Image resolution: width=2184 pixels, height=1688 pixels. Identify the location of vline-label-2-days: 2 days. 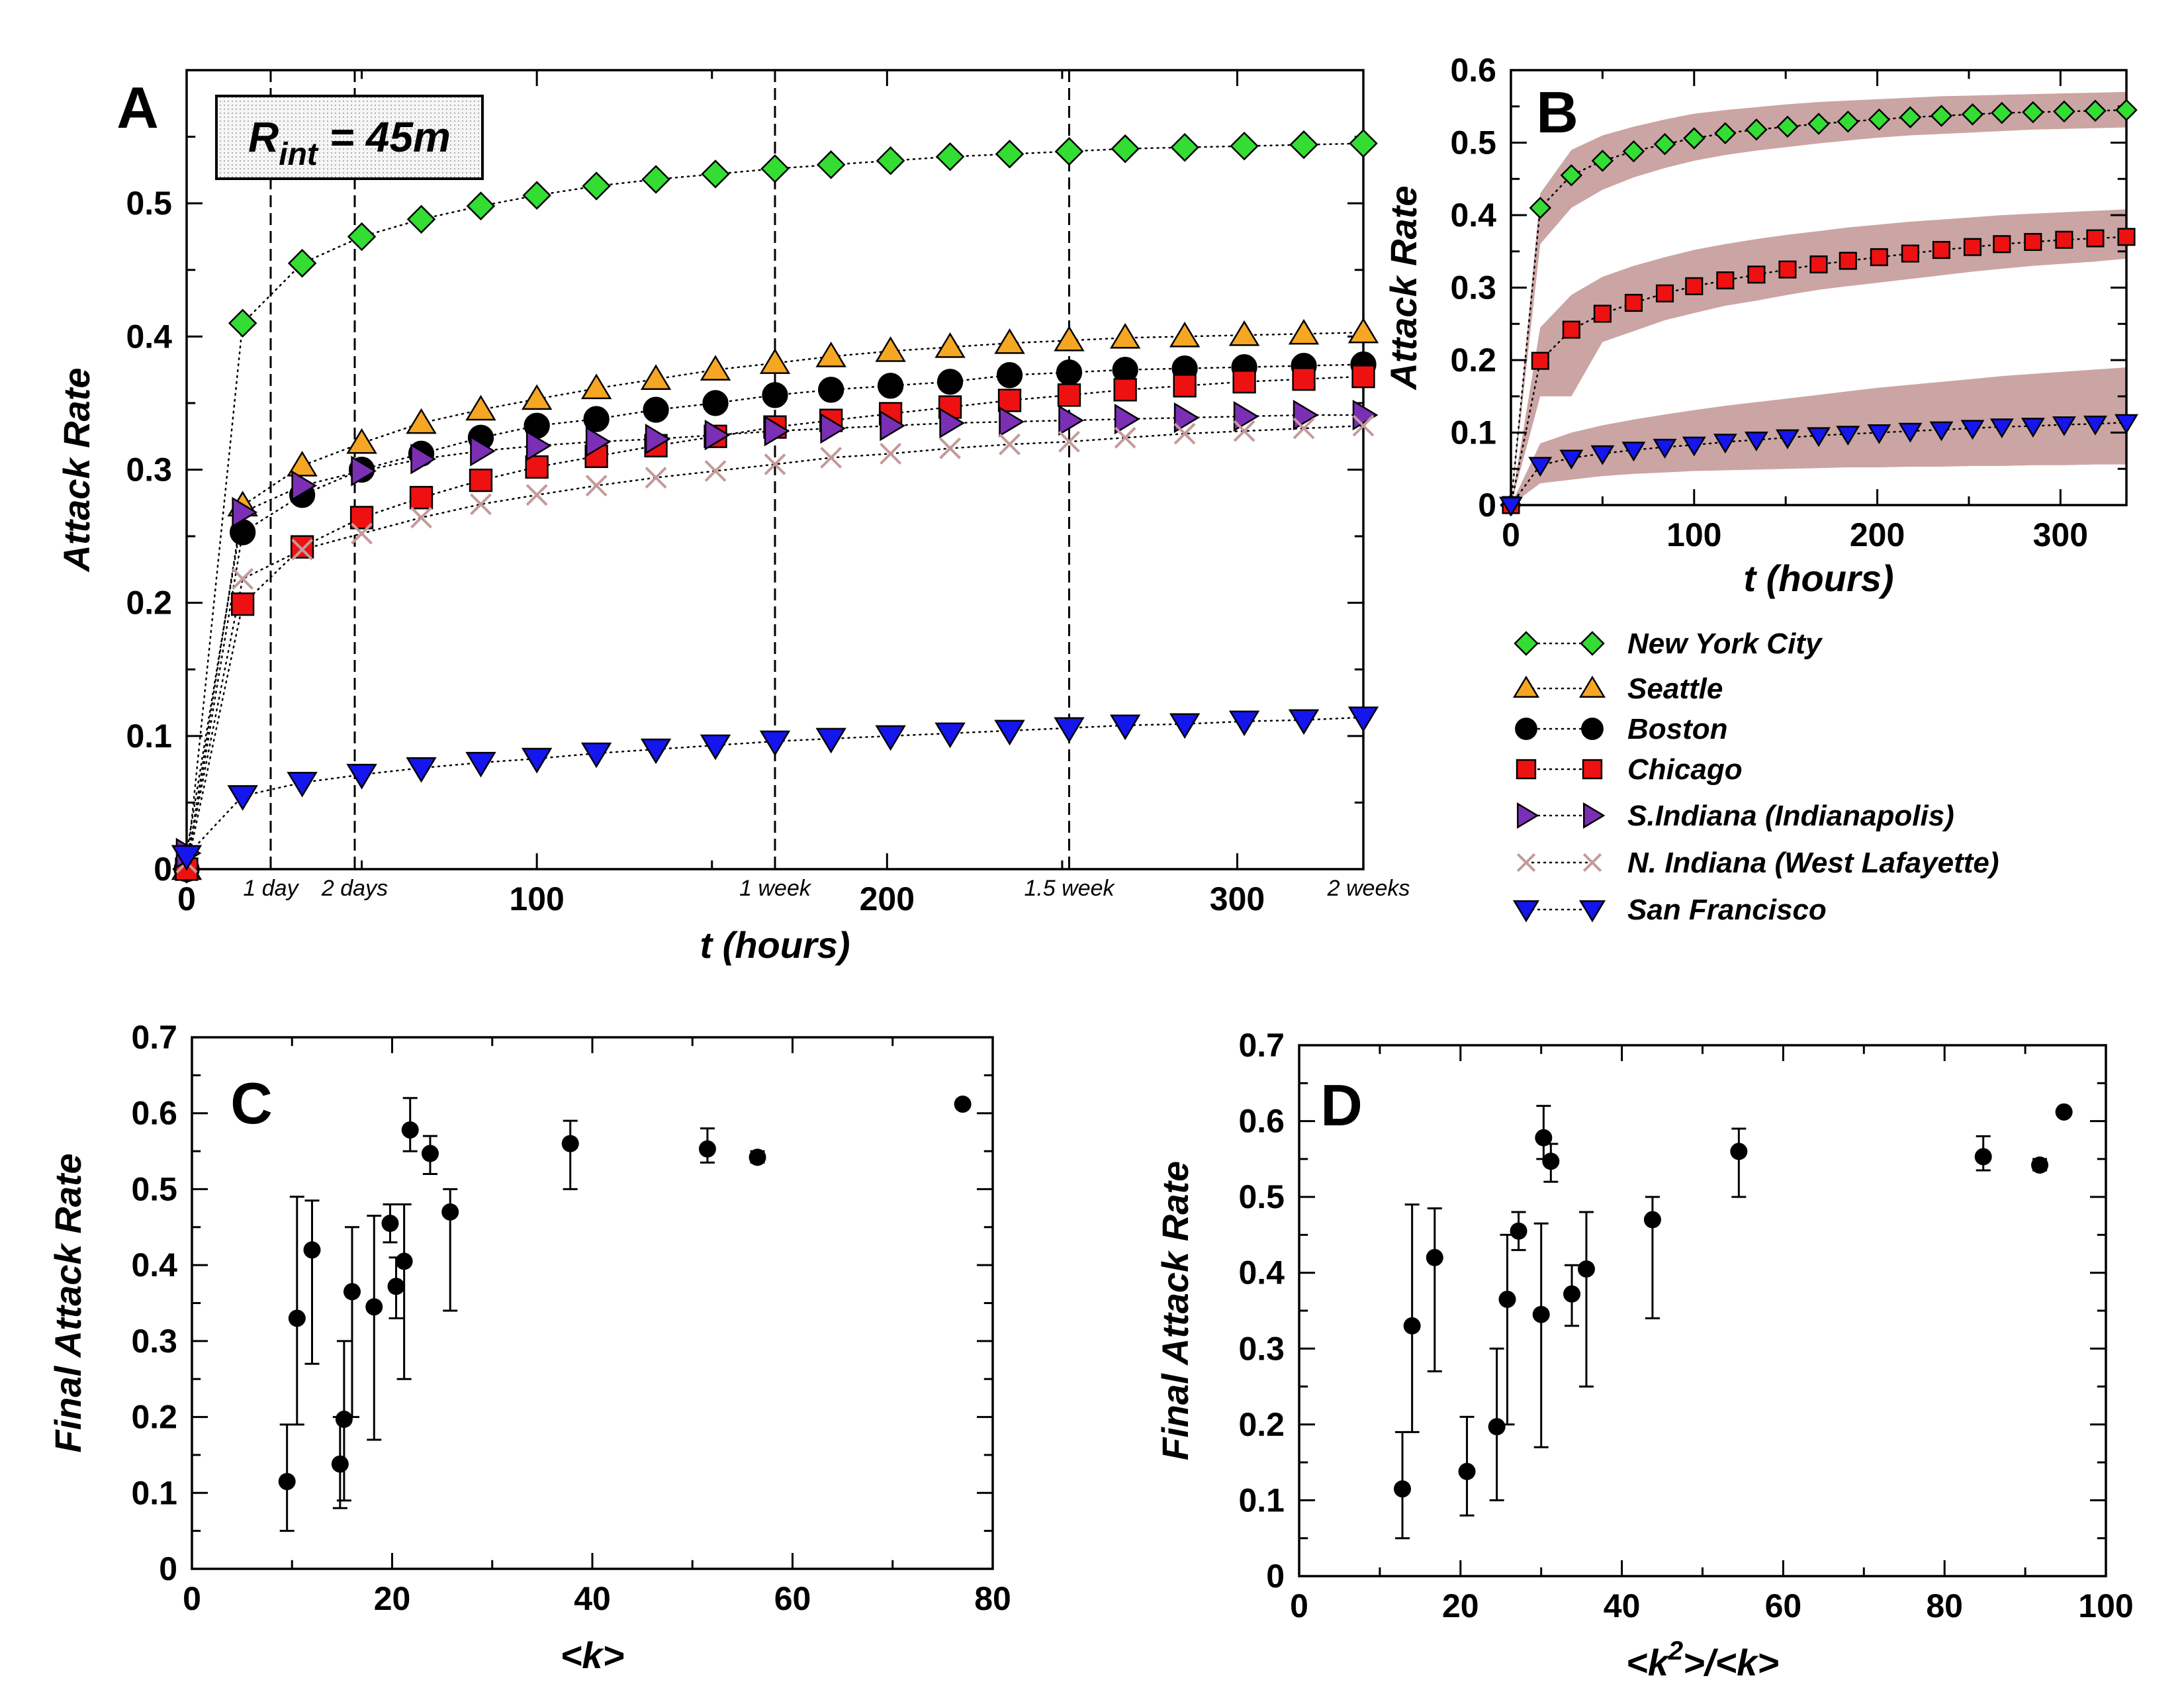
(355, 888).